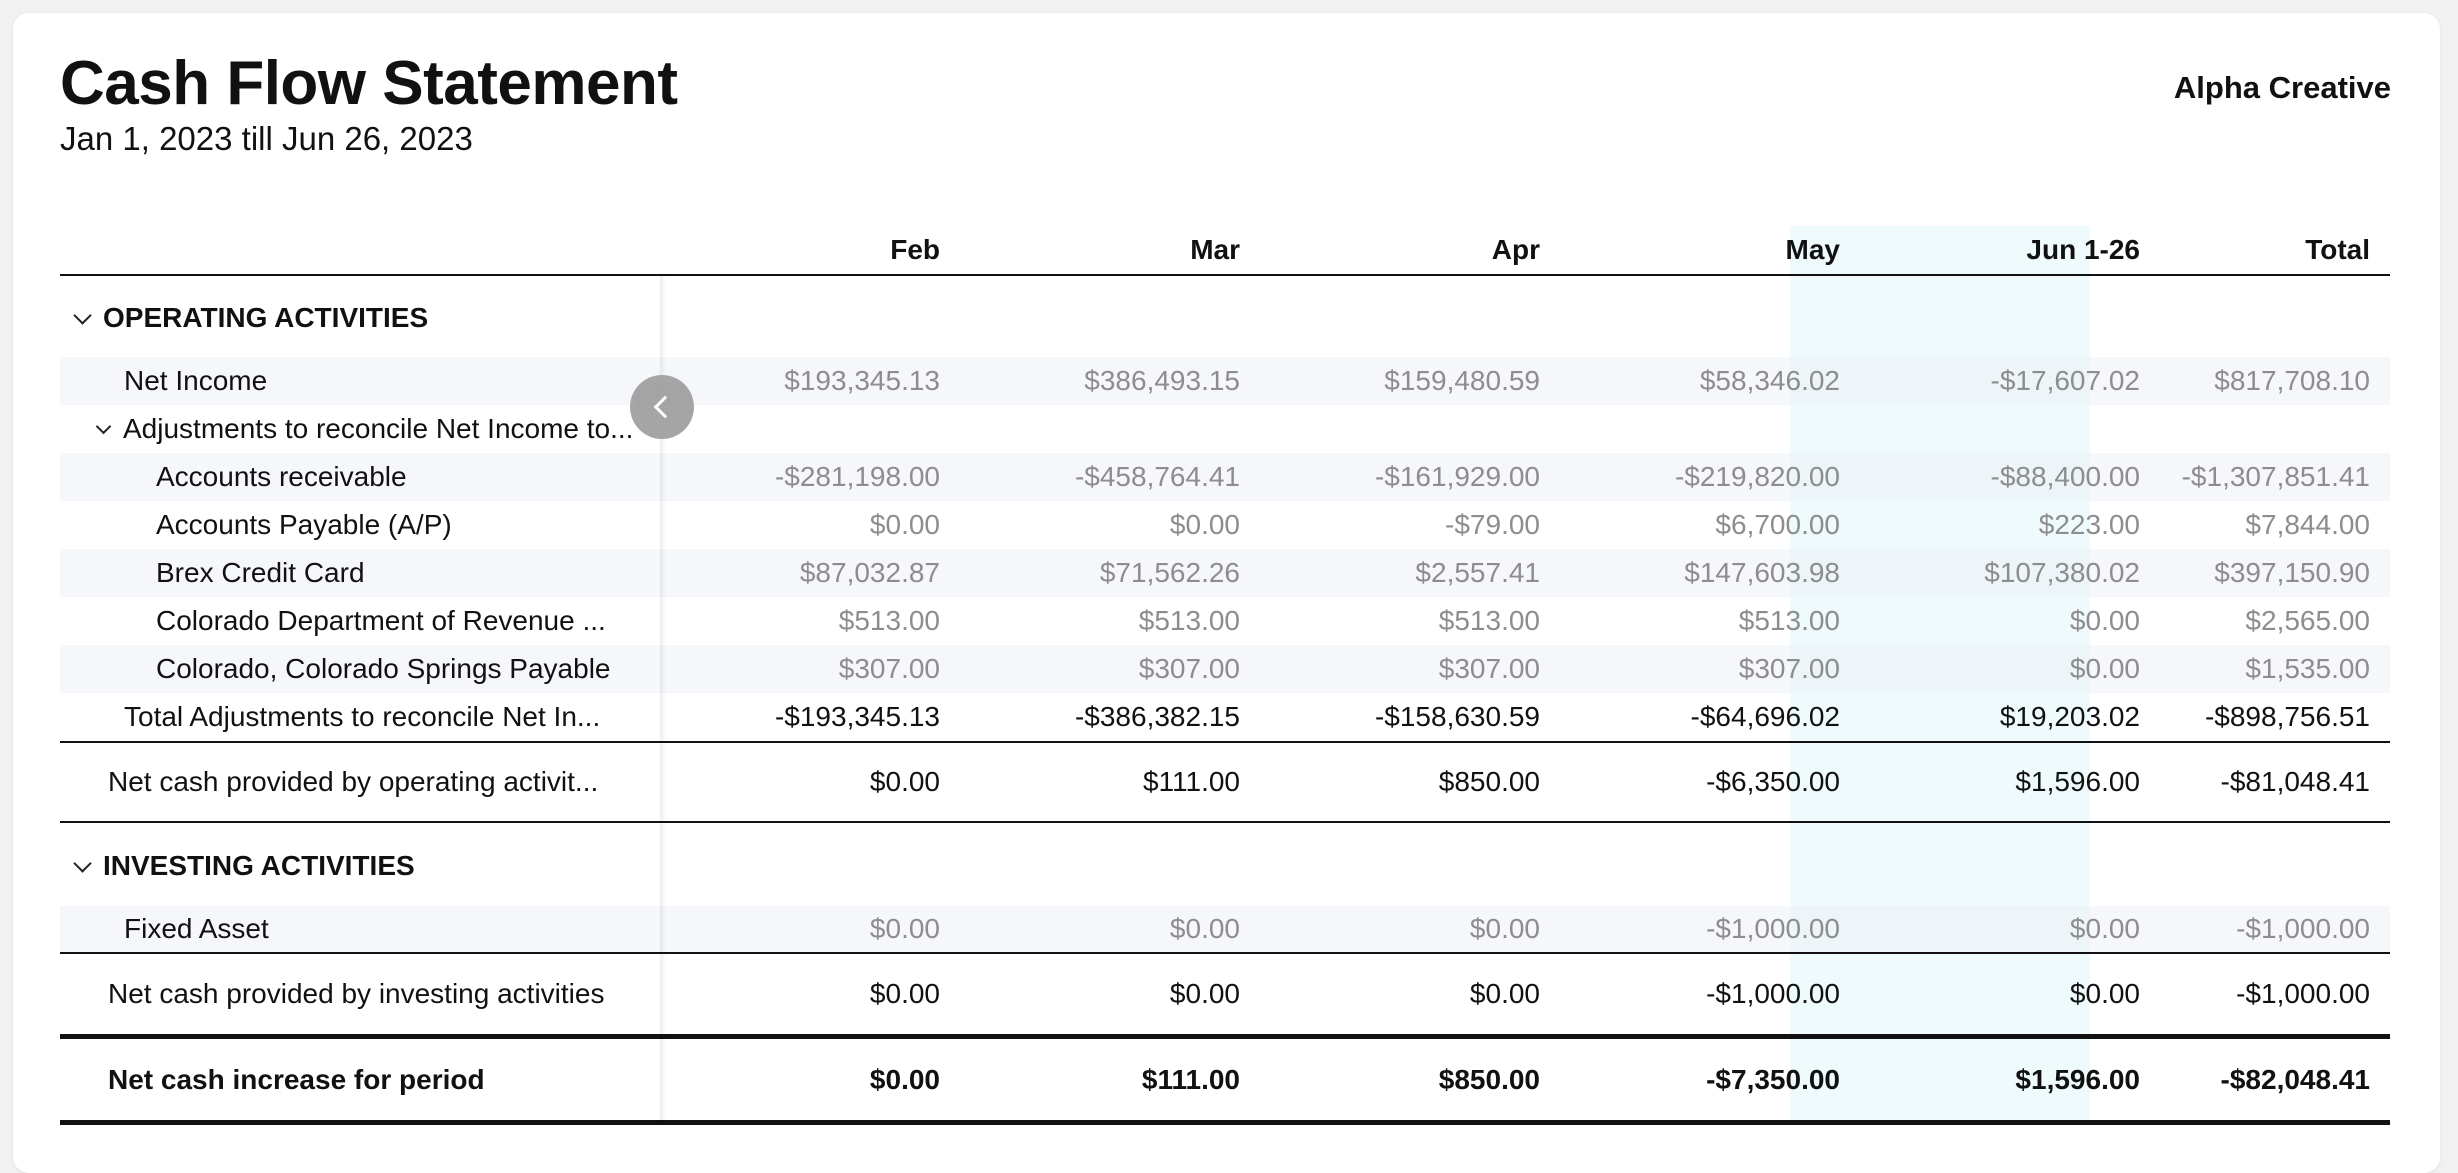 The width and height of the screenshot is (2458, 1173). Describe the element at coordinates (1489, 620) in the screenshot. I see `cell-apr: $513.00` at that location.